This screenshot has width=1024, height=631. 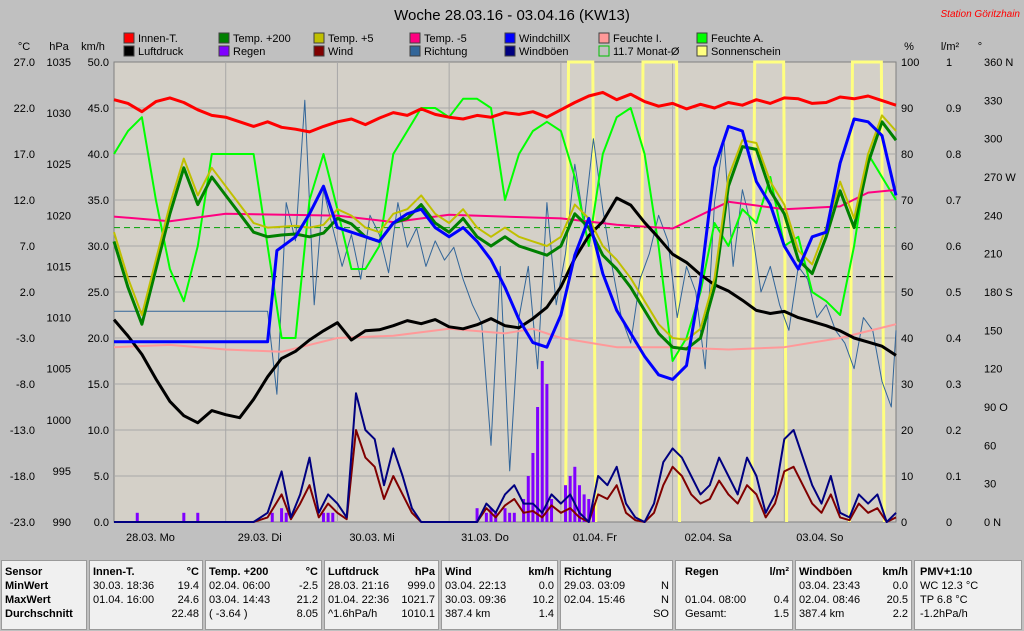 I want to click on pressure-tick: 1015, so click(x=59, y=267).